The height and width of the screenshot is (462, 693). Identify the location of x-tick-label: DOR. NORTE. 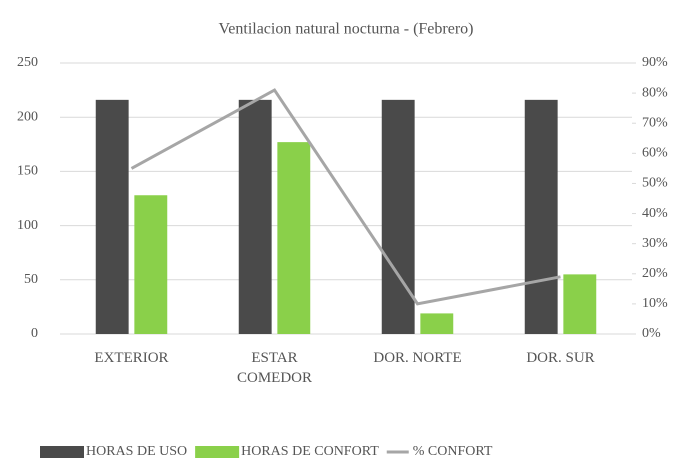
(417, 358).